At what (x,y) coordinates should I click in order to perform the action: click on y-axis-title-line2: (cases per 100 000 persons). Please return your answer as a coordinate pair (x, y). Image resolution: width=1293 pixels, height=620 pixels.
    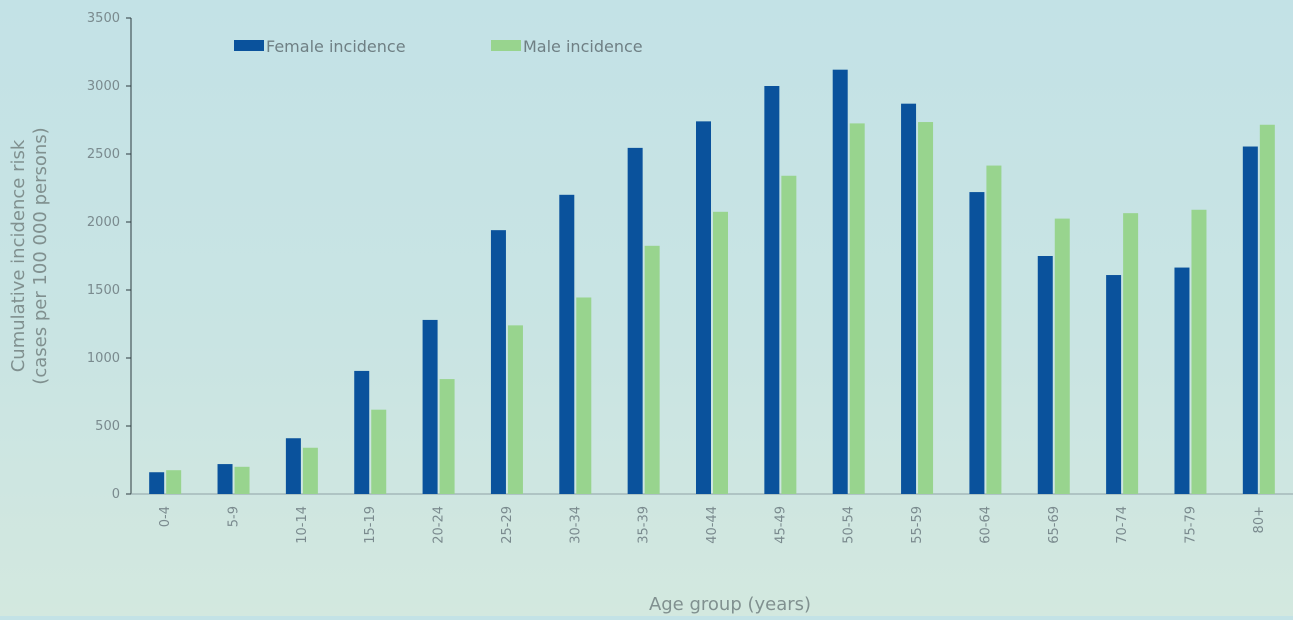
    Looking at the image, I should click on (40, 255).